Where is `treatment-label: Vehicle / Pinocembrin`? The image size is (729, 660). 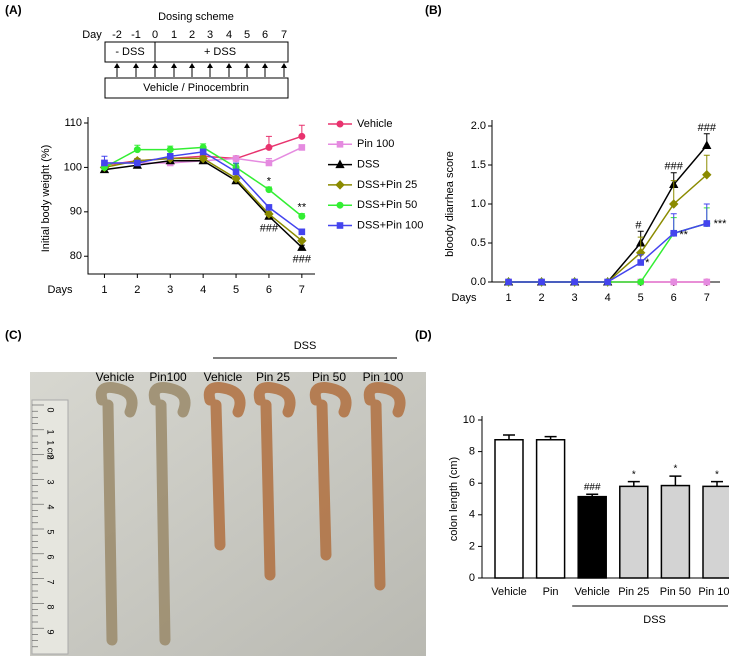 treatment-label: Vehicle / Pinocembrin is located at coordinates (196, 88).